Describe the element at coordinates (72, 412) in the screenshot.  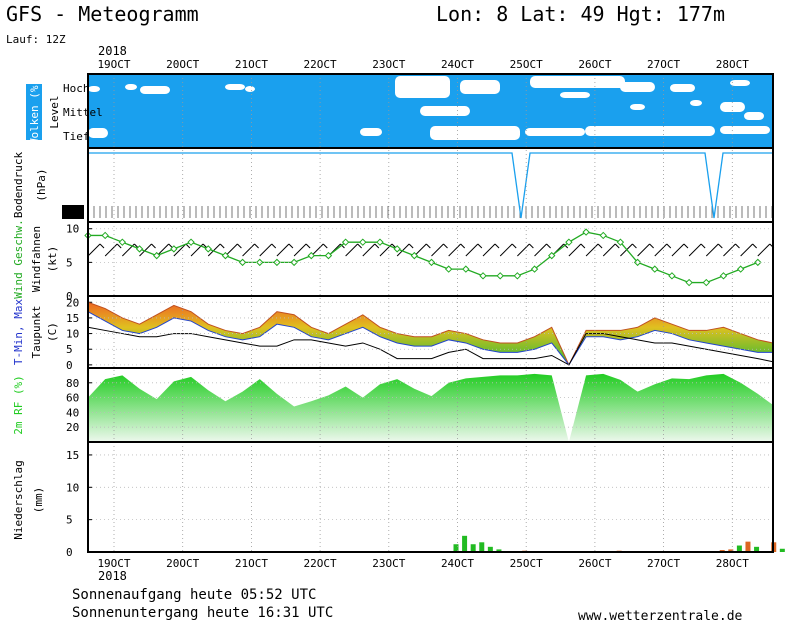
I see `rh-ytick-label: 40` at that location.